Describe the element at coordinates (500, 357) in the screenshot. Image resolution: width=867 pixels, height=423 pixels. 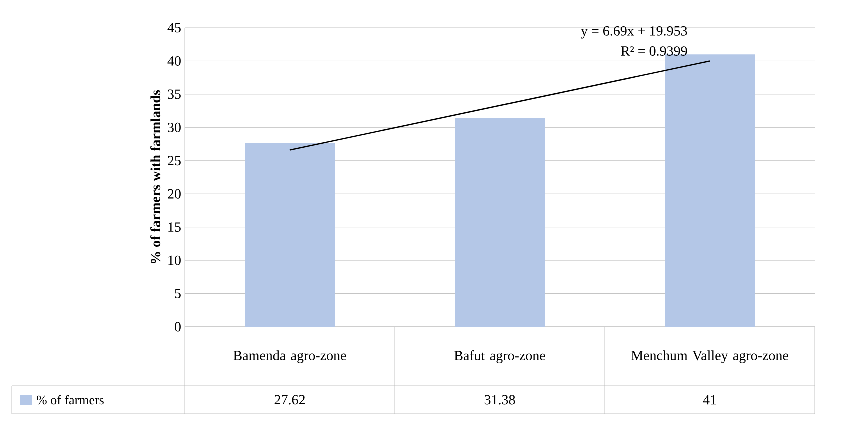
I see `x-tick-label: Bafut agro-zone` at that location.